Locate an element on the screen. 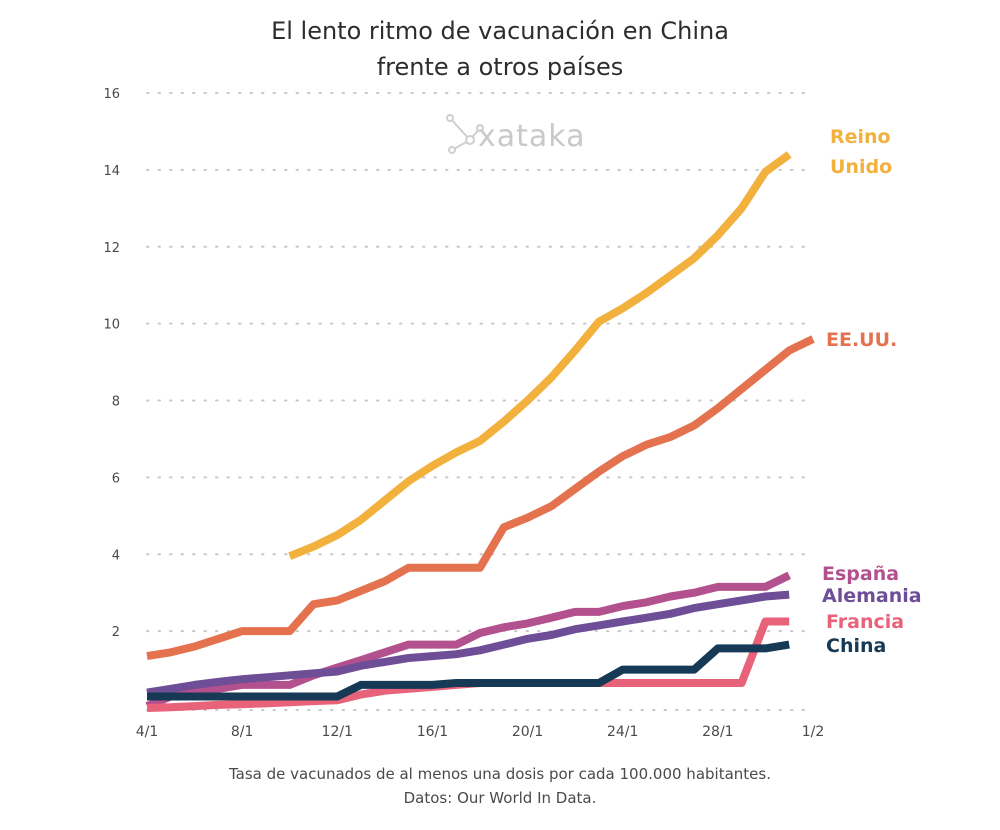  y-tick-label: 8 is located at coordinates (116, 402).